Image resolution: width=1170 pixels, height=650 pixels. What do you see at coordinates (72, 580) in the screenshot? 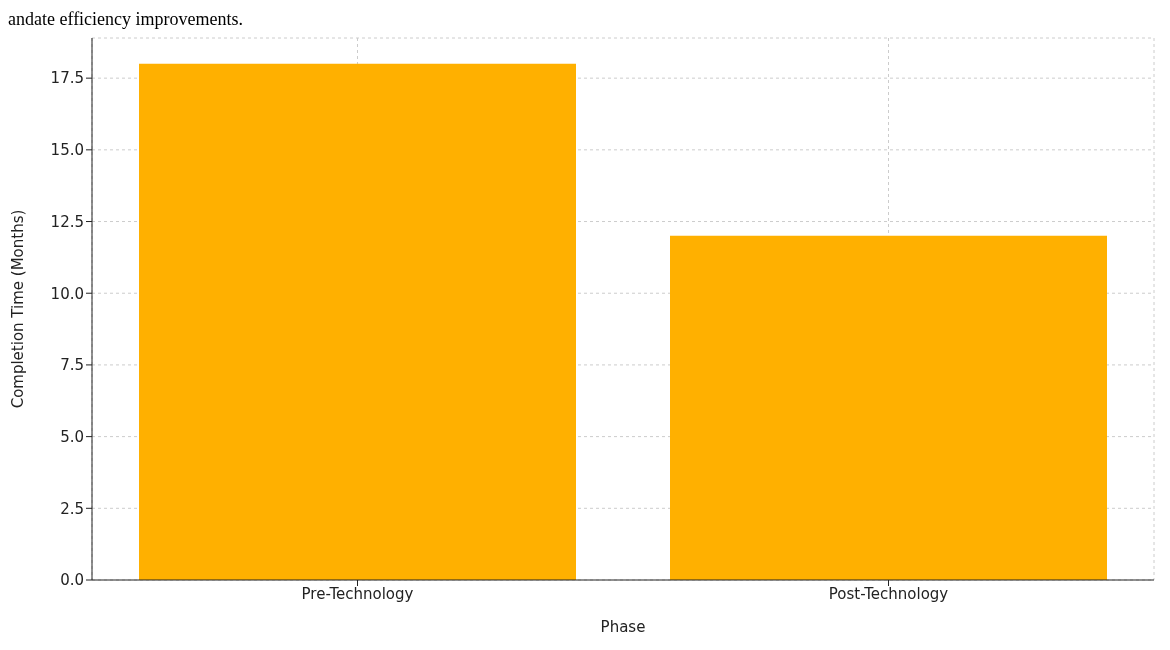
I see `y-tick-label: 0.0` at bounding box center [72, 580].